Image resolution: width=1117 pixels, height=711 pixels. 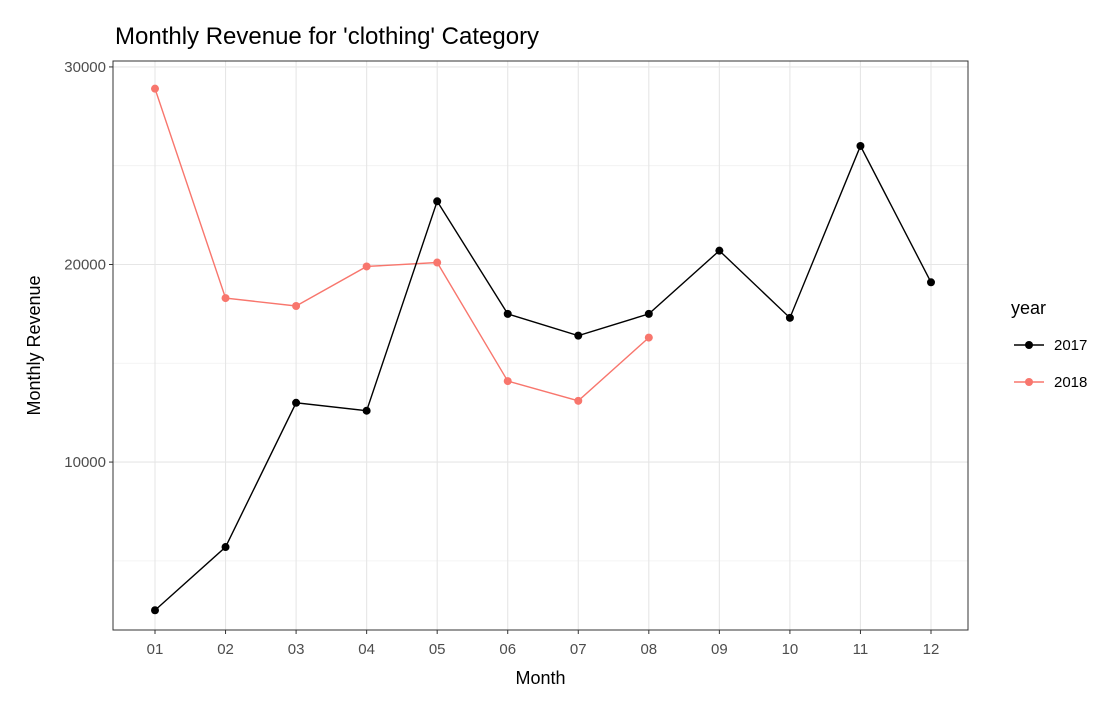 I want to click on x-tick-label: 04, so click(x=366, y=649).